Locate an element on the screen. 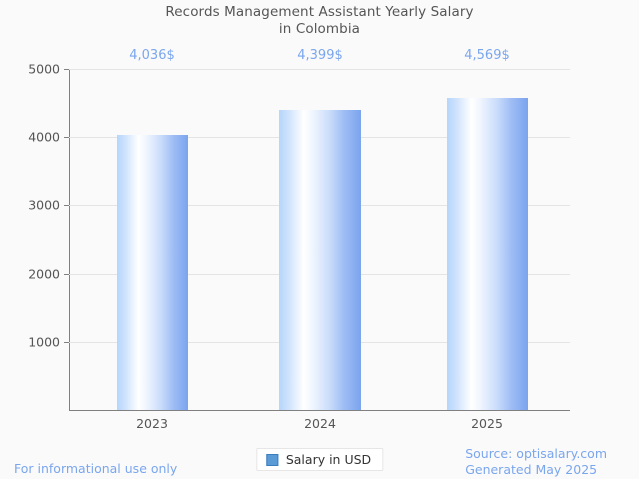  generated-line: Generated May 2025 is located at coordinates (531, 469).